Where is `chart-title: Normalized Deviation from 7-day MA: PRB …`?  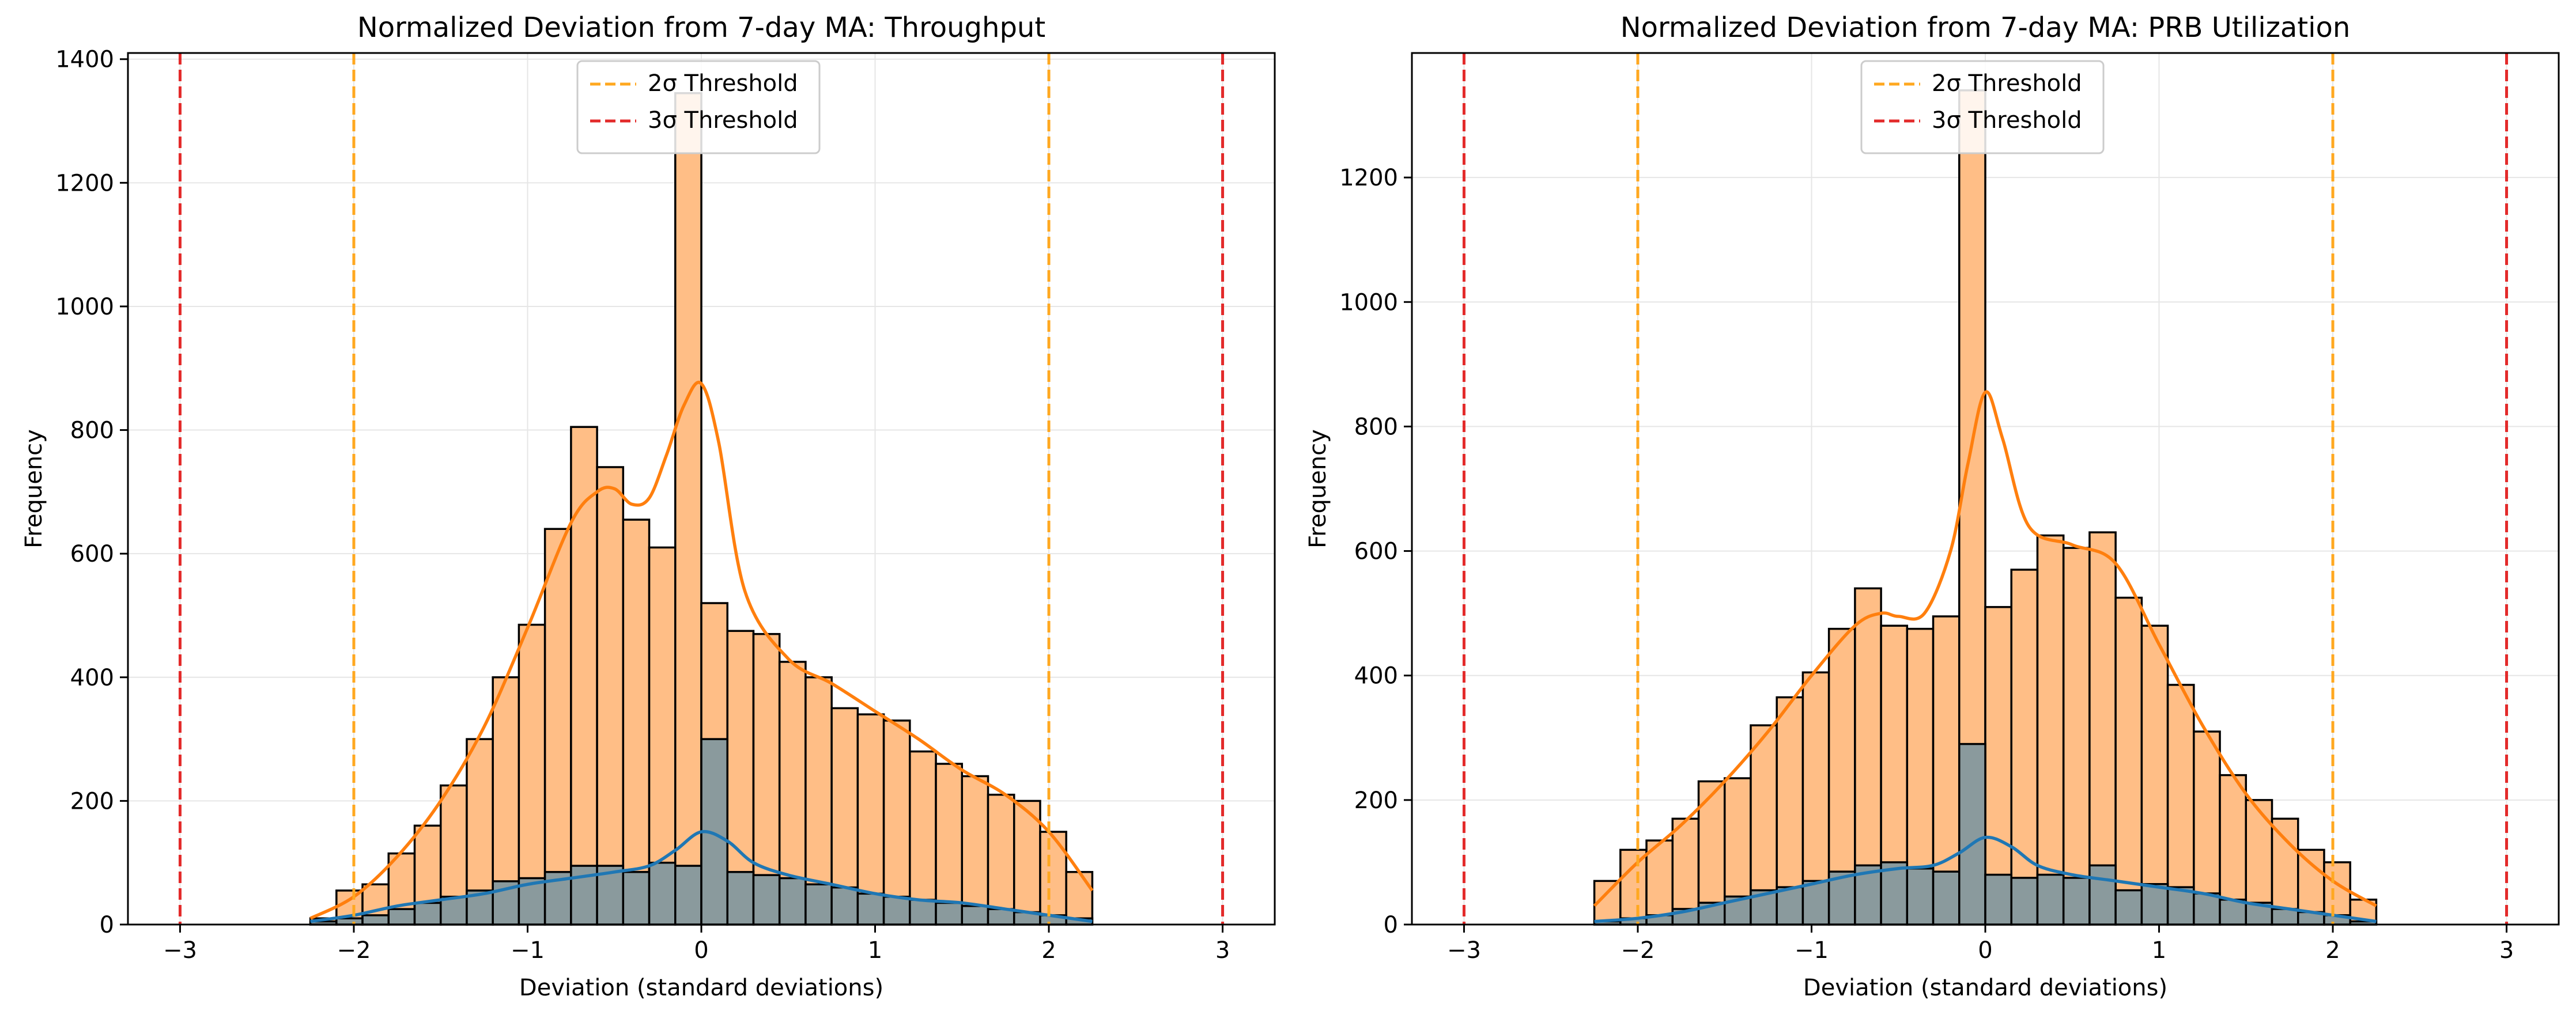
chart-title: Normalized Deviation from 7-day MA: PRB … is located at coordinates (1986, 28).